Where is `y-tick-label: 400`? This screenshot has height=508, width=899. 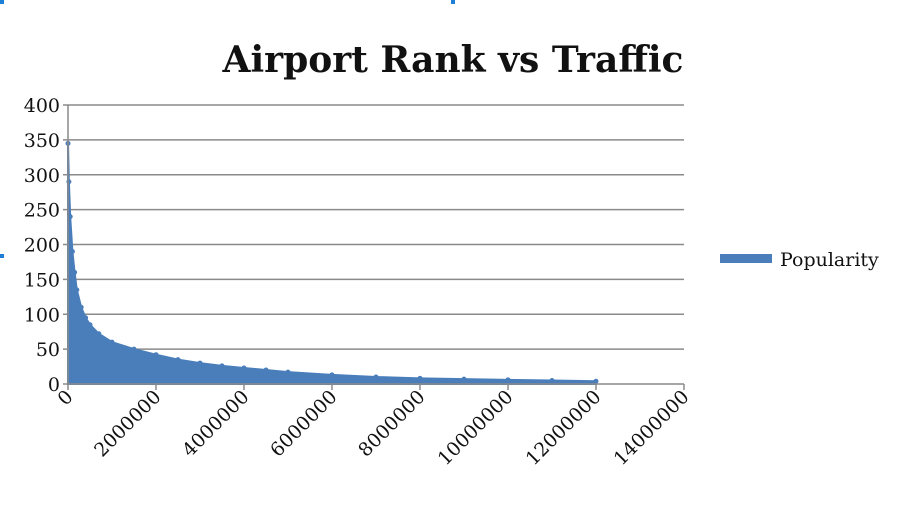
y-tick-label: 400 is located at coordinates (42, 106).